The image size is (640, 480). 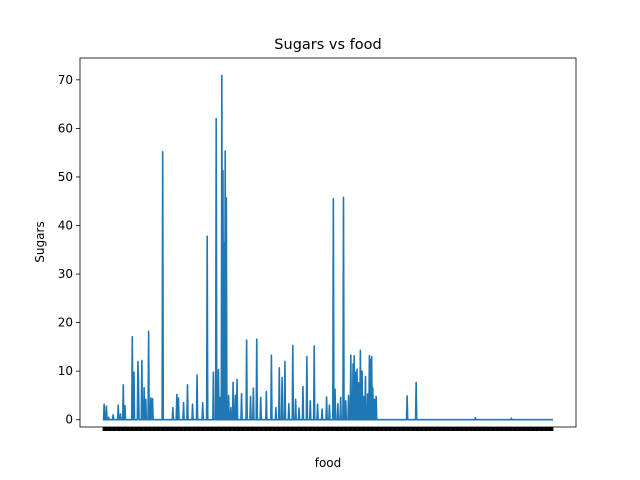 What do you see at coordinates (65, 177) in the screenshot?
I see `y-tick-label: 50` at bounding box center [65, 177].